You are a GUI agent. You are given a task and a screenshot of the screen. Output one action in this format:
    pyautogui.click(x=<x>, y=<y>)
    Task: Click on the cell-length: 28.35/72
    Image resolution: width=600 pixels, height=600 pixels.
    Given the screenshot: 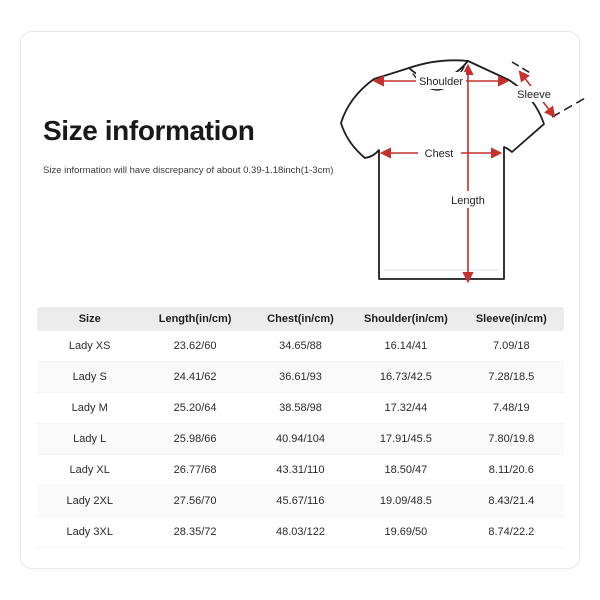 What is the action you would take?
    pyautogui.click(x=195, y=532)
    